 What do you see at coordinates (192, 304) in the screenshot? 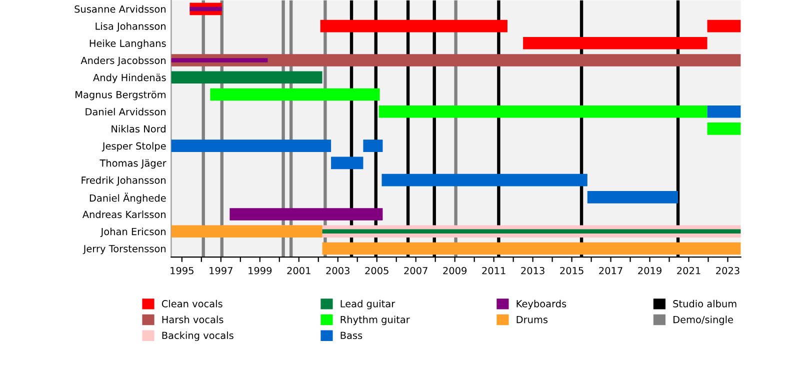
I see `legend-label: Clean vocals` at bounding box center [192, 304].